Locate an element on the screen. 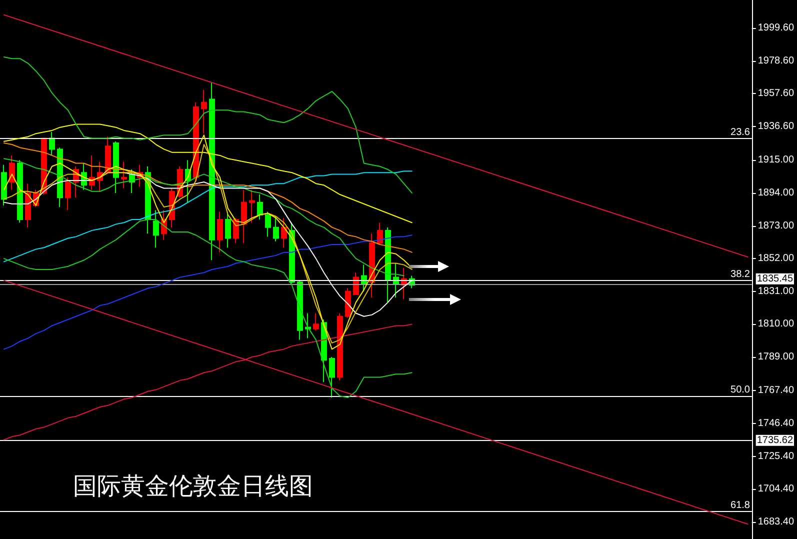 This screenshot has height=539, width=797. ref-line-label: 1835.45 is located at coordinates (775, 278).